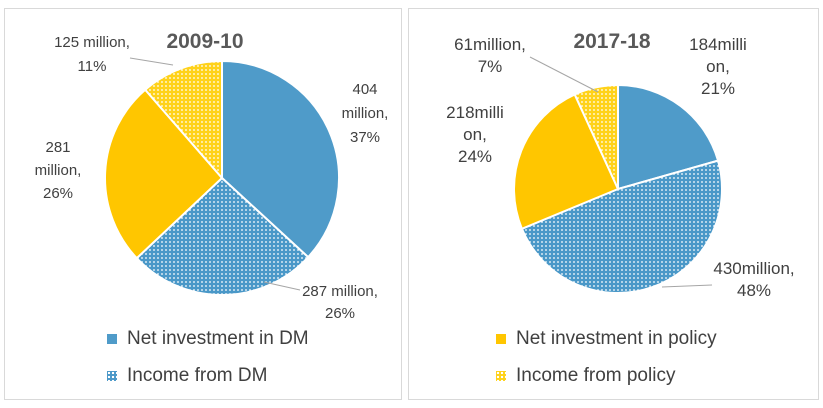  Describe the element at coordinates (564, 74) in the screenshot. I see `leader-line-income-from-policy-2017` at that location.